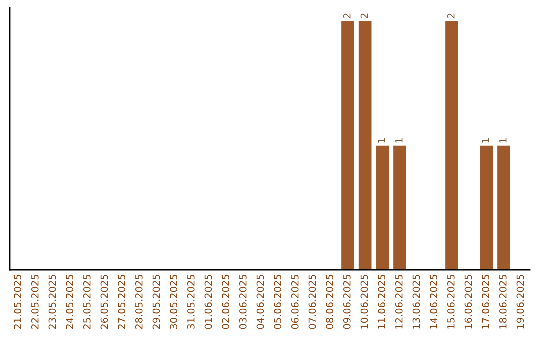 This screenshot has width=540, height=340. Describe the element at coordinates (416, 302) in the screenshot. I see `x-tick-label: 13.06.2025` at that location.